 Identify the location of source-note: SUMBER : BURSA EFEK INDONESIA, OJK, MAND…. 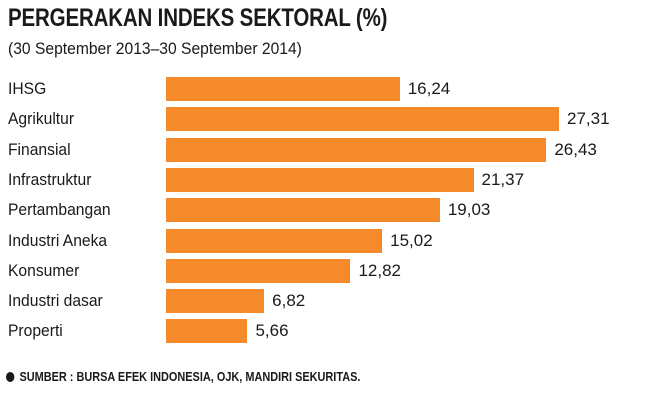
(183, 376).